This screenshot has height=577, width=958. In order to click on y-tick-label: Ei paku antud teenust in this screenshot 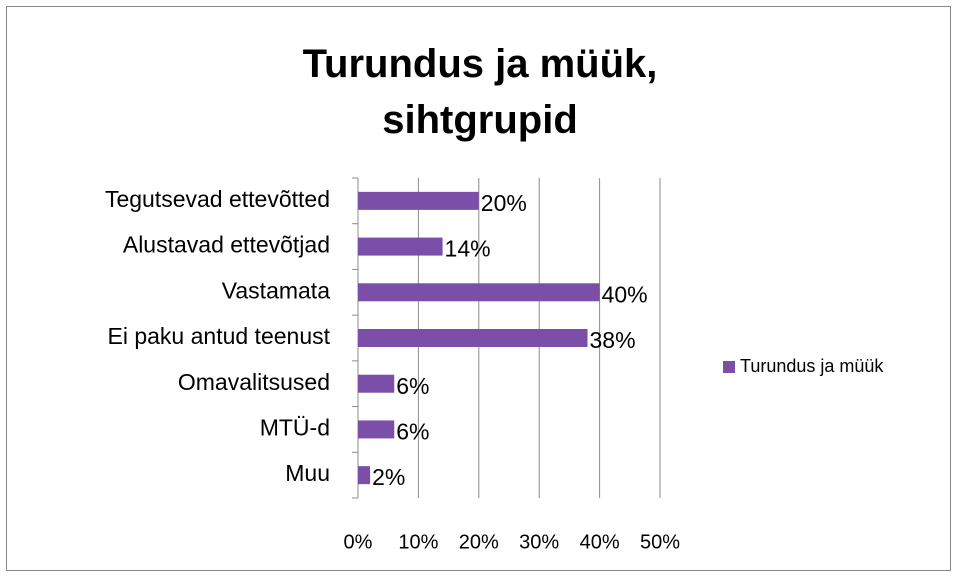, I will do `click(219, 336)`.